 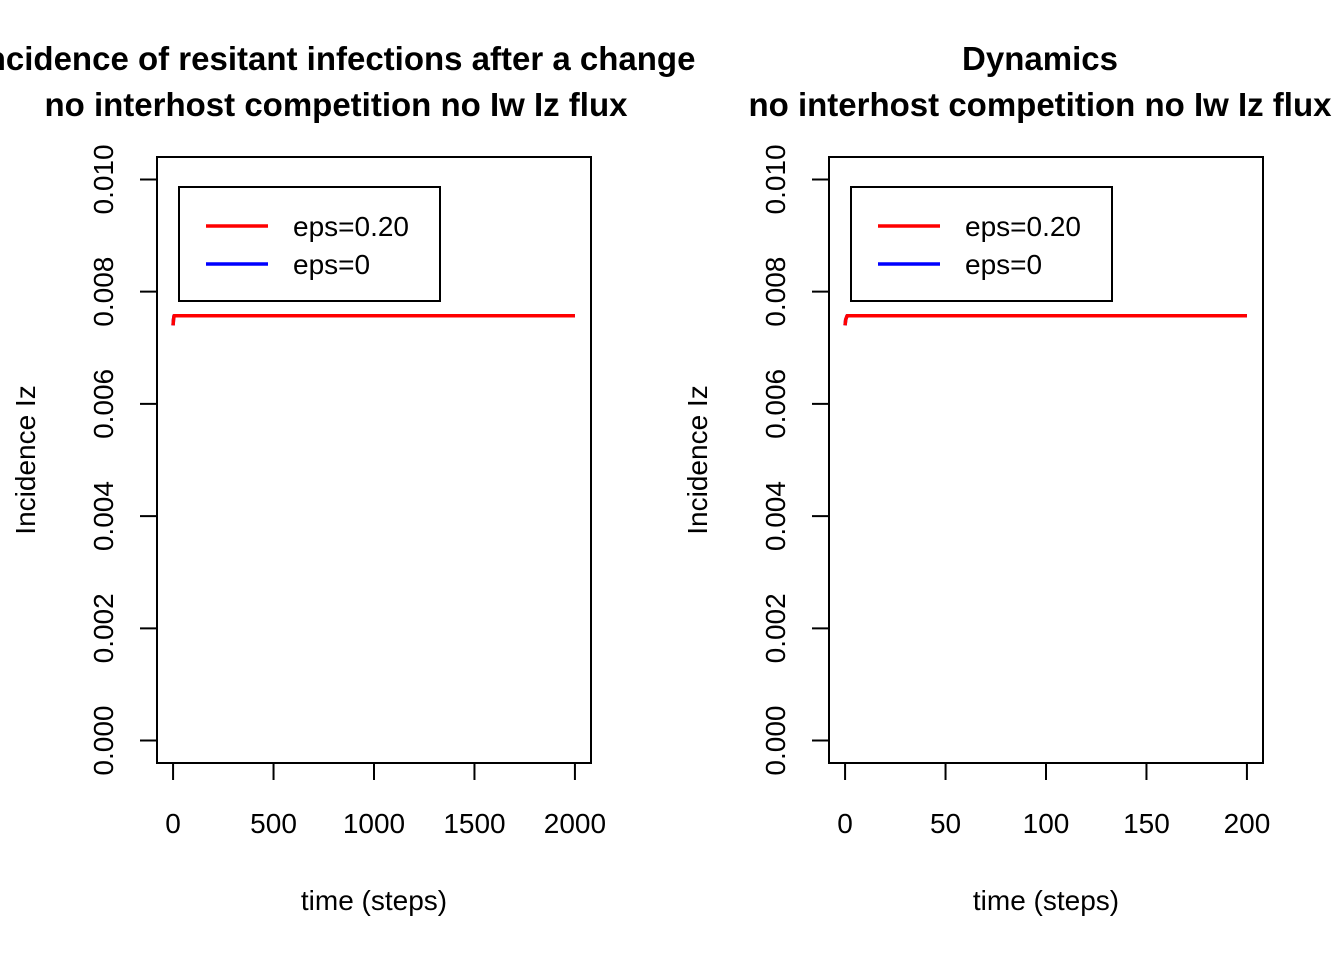 I want to click on x-tick-label: 50, so click(x=945, y=823).